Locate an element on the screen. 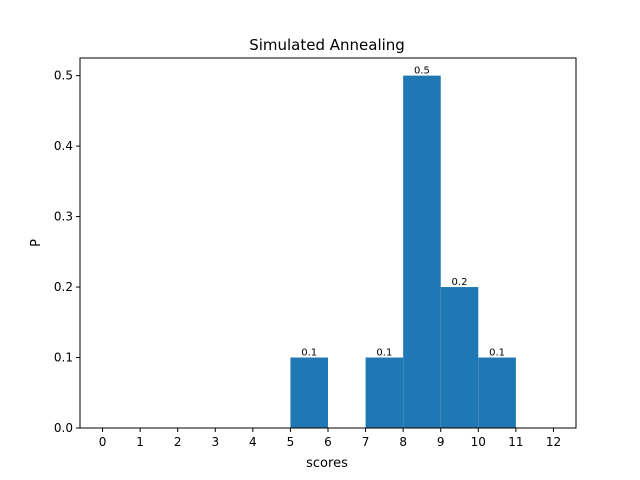  y-axis: 0.0 0.1 0.2 0.3 0.4 0.5 is located at coordinates (67, 252).